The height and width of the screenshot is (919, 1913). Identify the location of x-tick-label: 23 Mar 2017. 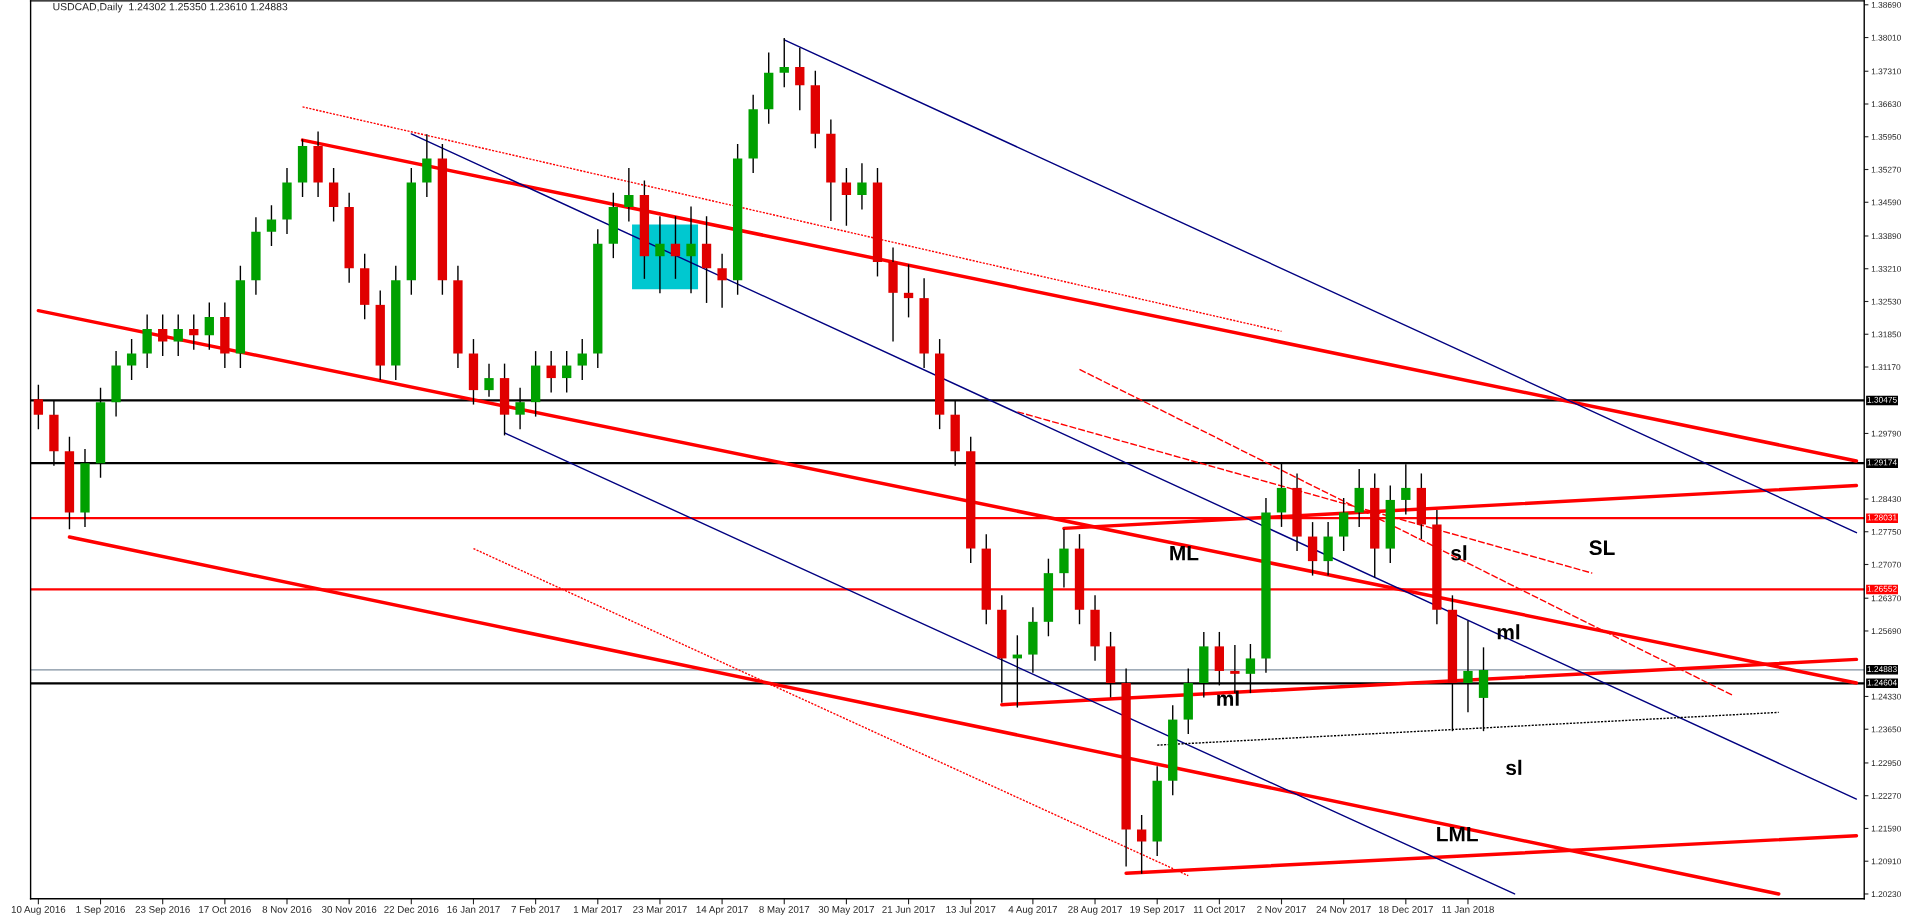
(660, 909).